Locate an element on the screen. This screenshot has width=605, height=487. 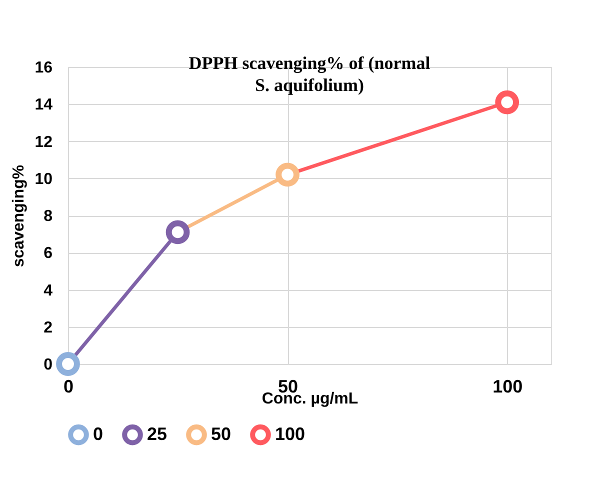
x-axis-title: Conc. µg/mL is located at coordinates (310, 399).